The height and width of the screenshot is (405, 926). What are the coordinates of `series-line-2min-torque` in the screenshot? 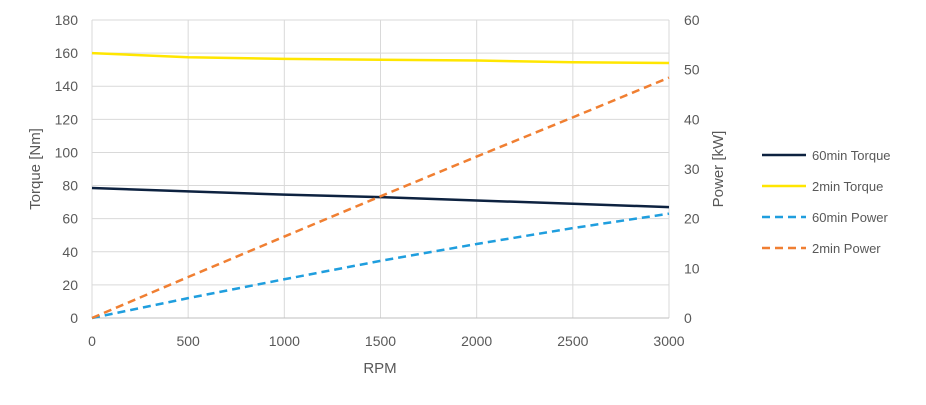 It's located at (380, 58).